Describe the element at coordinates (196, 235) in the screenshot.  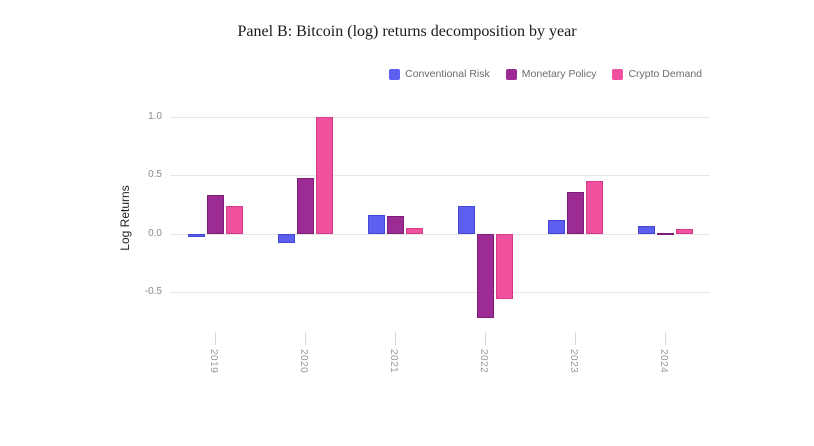
I see `bar-2019-conventional-risk` at that location.